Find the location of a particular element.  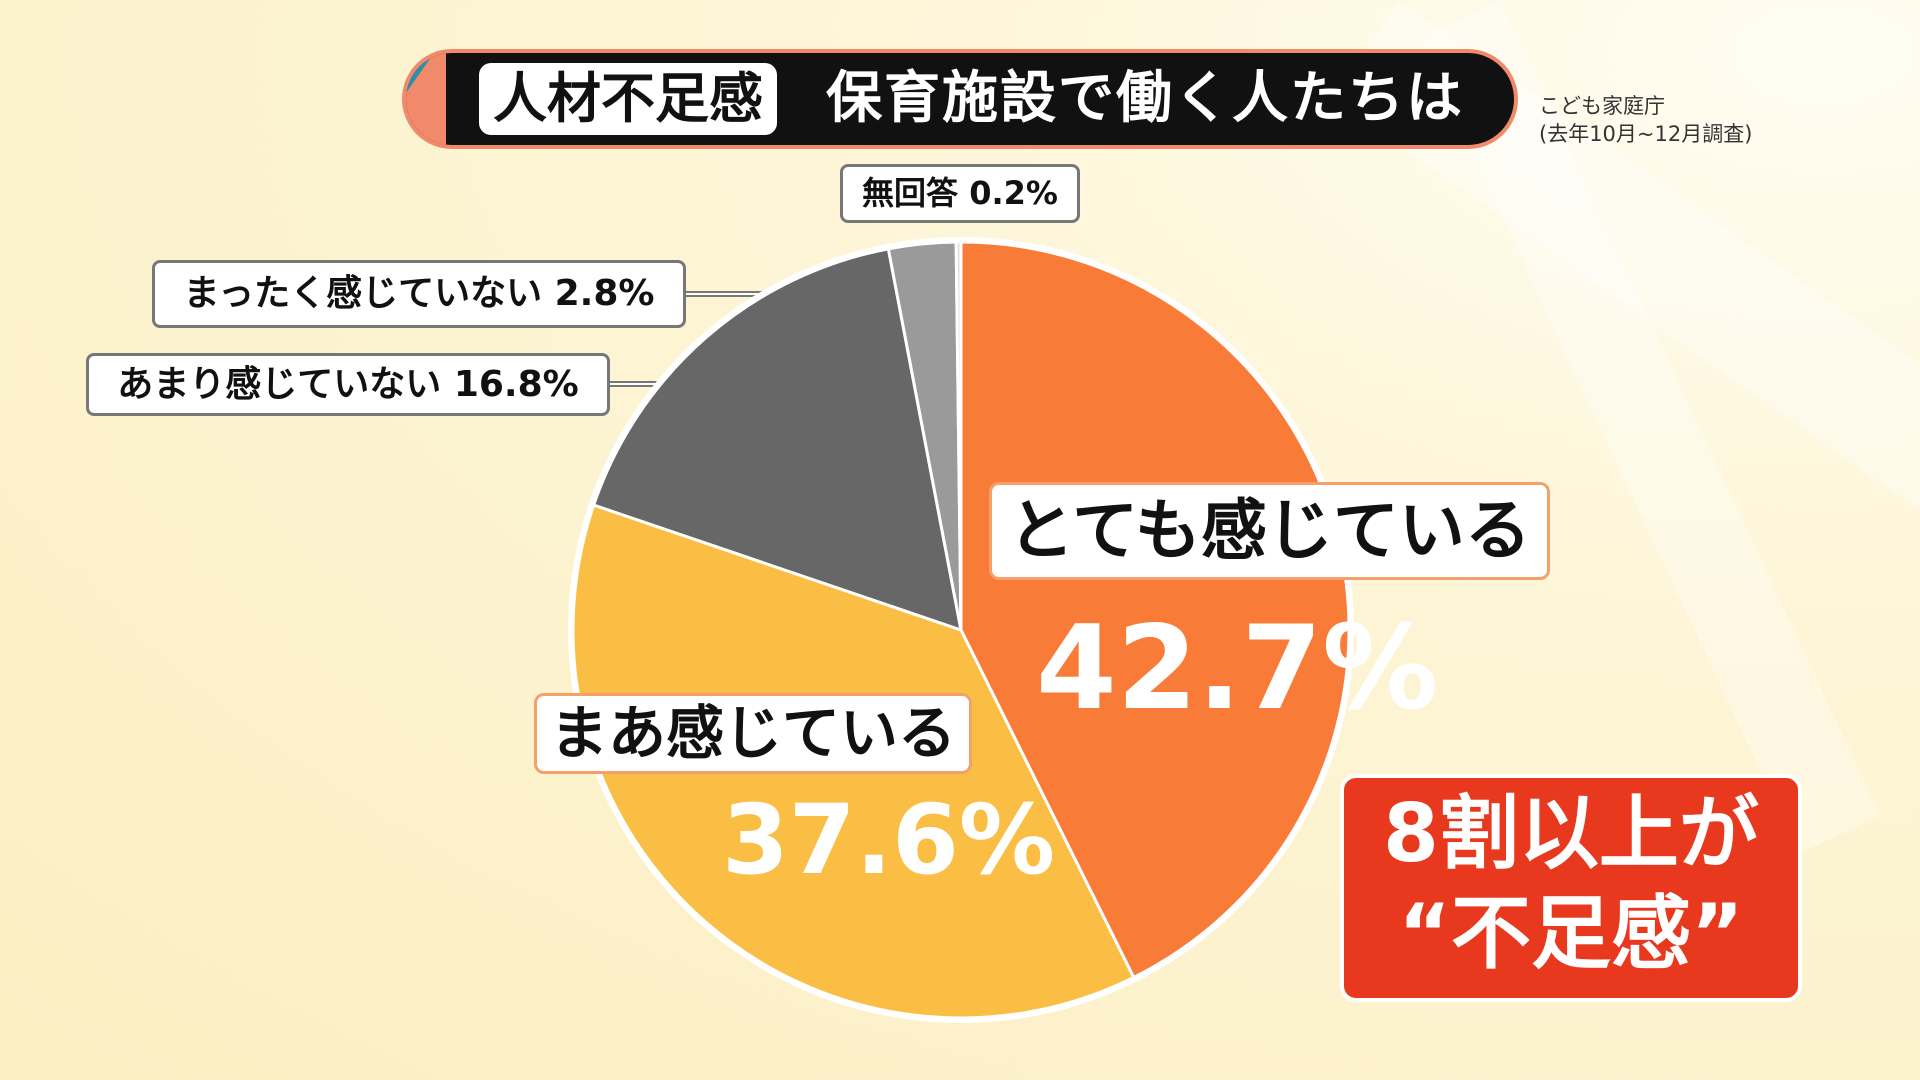

label-no-answer: 無回答 0.2% is located at coordinates (960, 193).